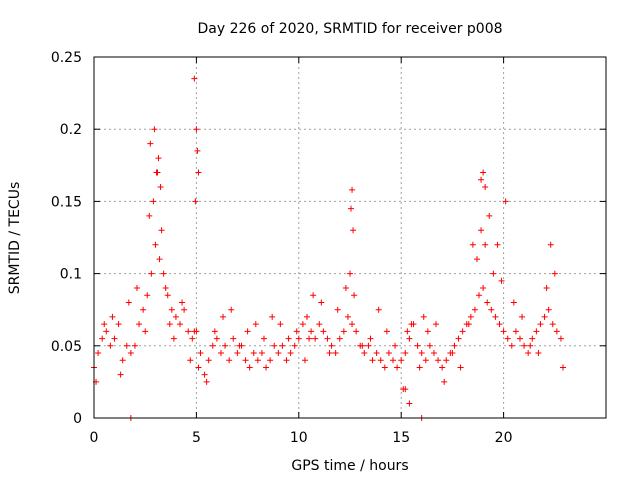  I want to click on x-tick-label: 10, so click(299, 438).